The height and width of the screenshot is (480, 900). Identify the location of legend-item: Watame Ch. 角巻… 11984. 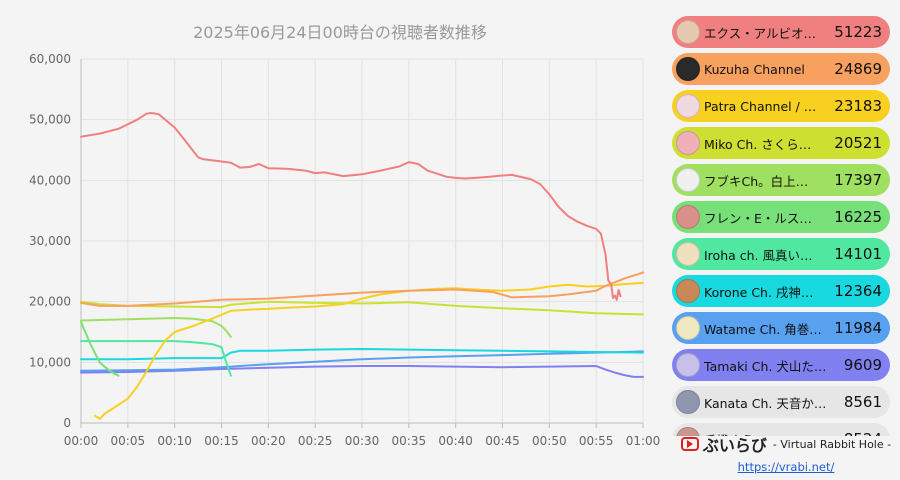
(781, 328).